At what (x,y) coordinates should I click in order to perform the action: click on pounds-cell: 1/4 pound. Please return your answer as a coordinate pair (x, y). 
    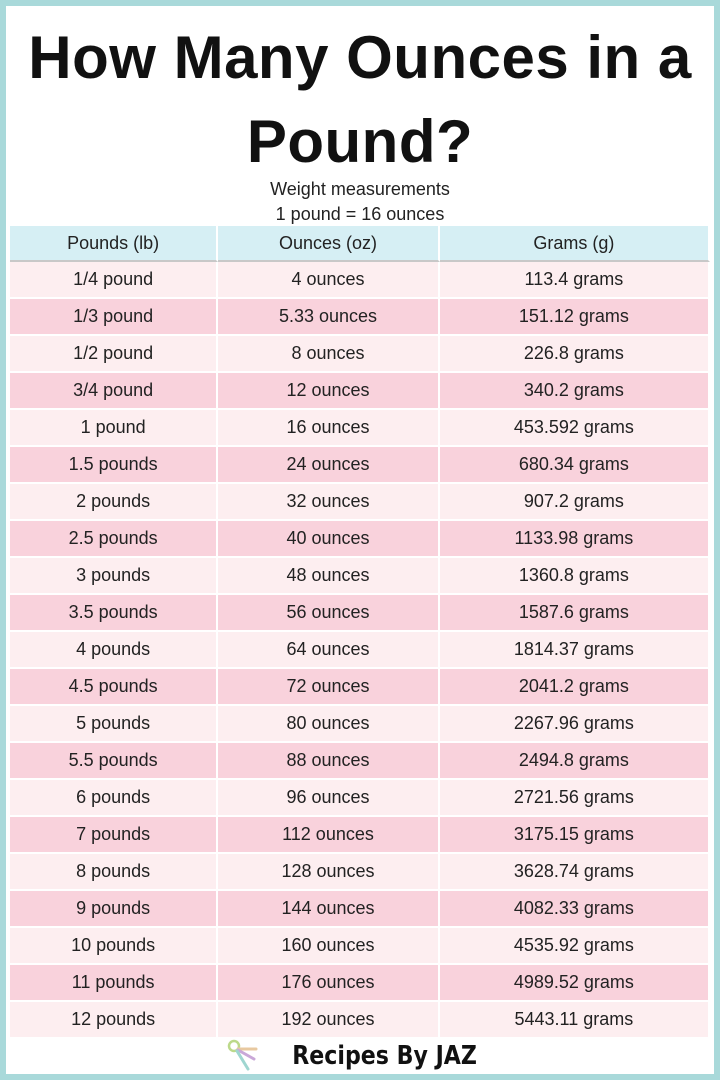
    Looking at the image, I should click on (114, 280).